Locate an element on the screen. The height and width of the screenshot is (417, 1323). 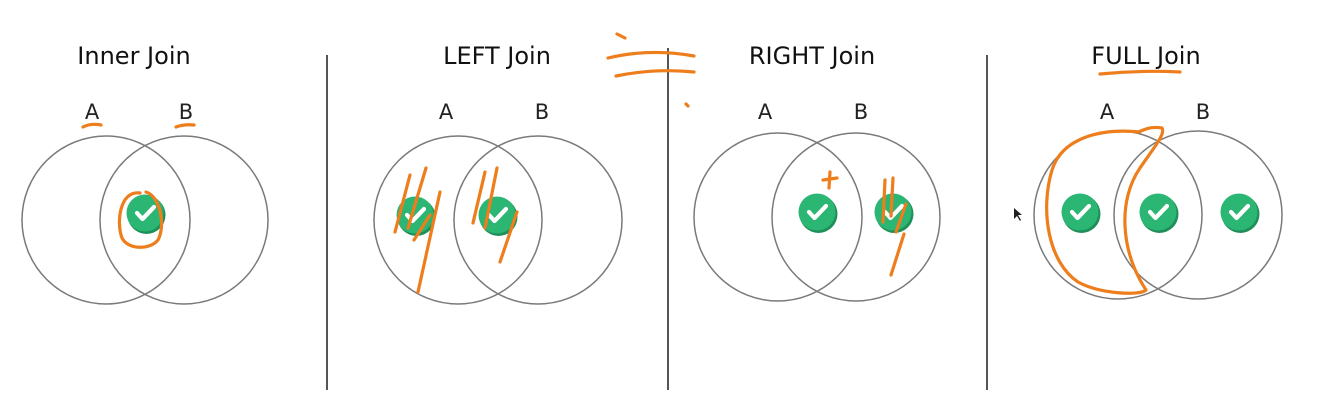
panel-title-left-join: LEFT Join is located at coordinates (497, 56).